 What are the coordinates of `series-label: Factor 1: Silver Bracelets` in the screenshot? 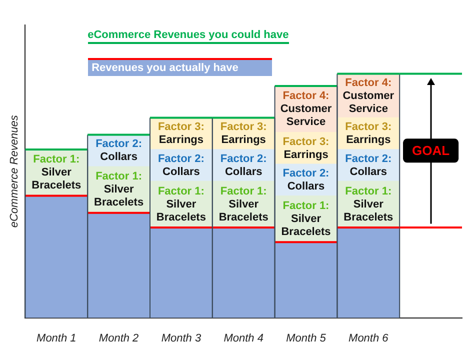 It's located at (57, 173).